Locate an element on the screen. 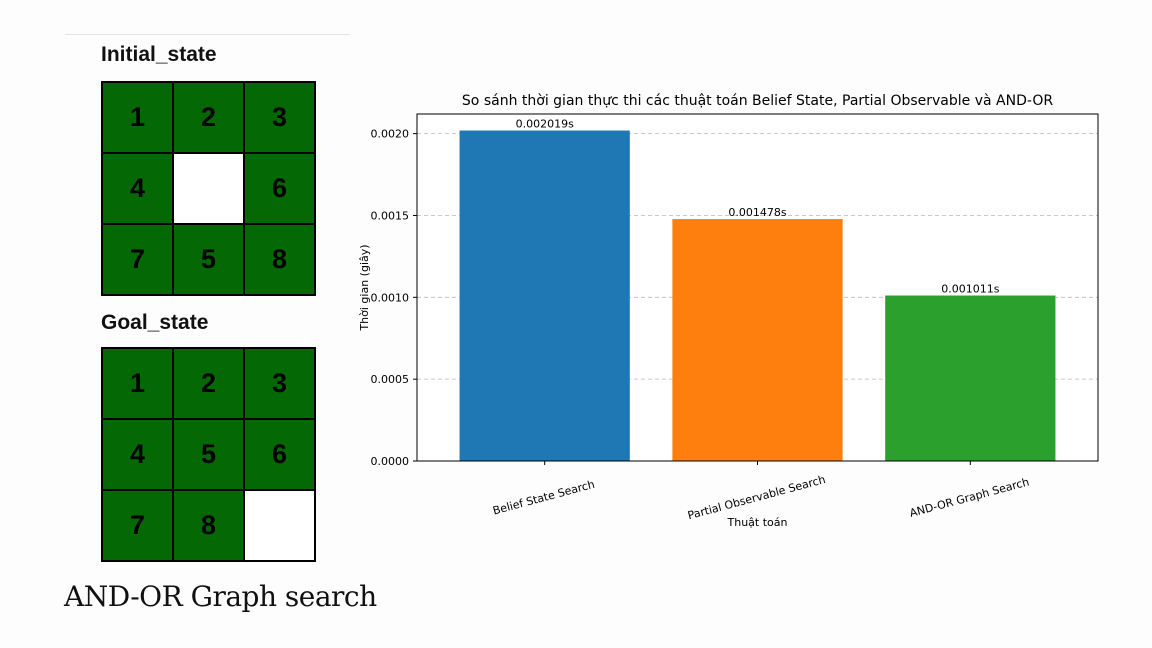  goal-state-title: Goal_state is located at coordinates (155, 322).